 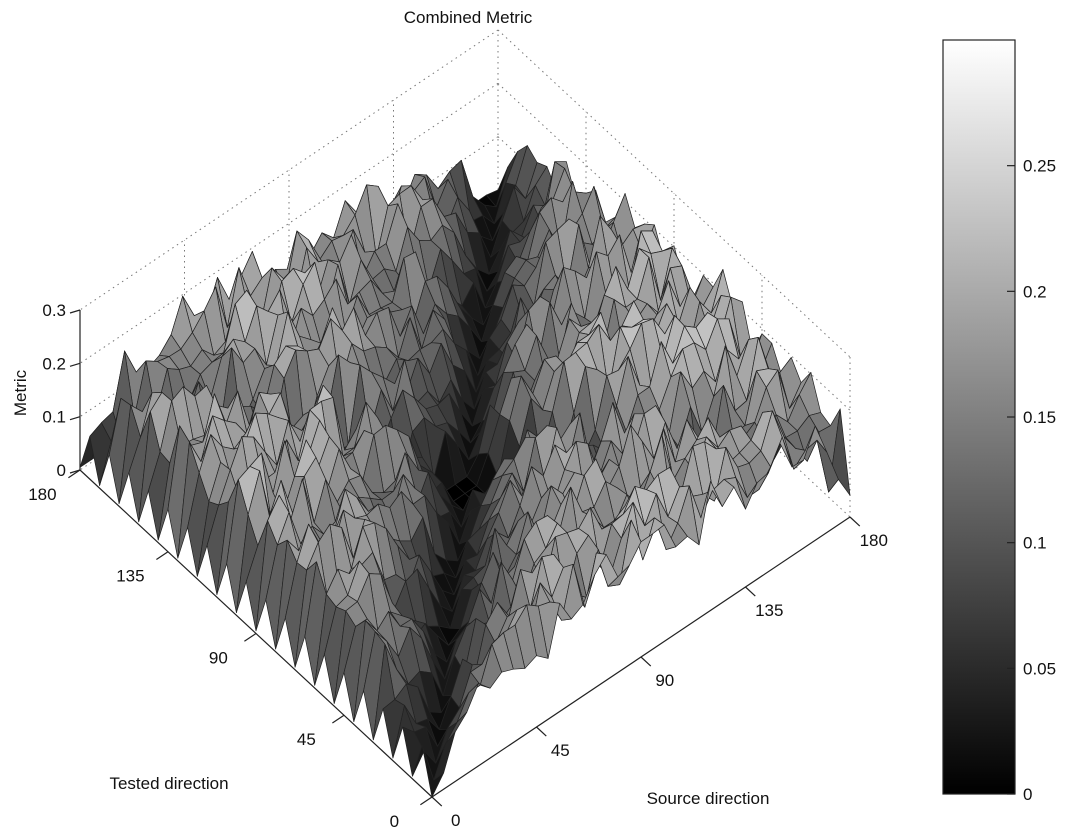 I want to click on colorbar-tick-label: 0, so click(x=1027, y=794).